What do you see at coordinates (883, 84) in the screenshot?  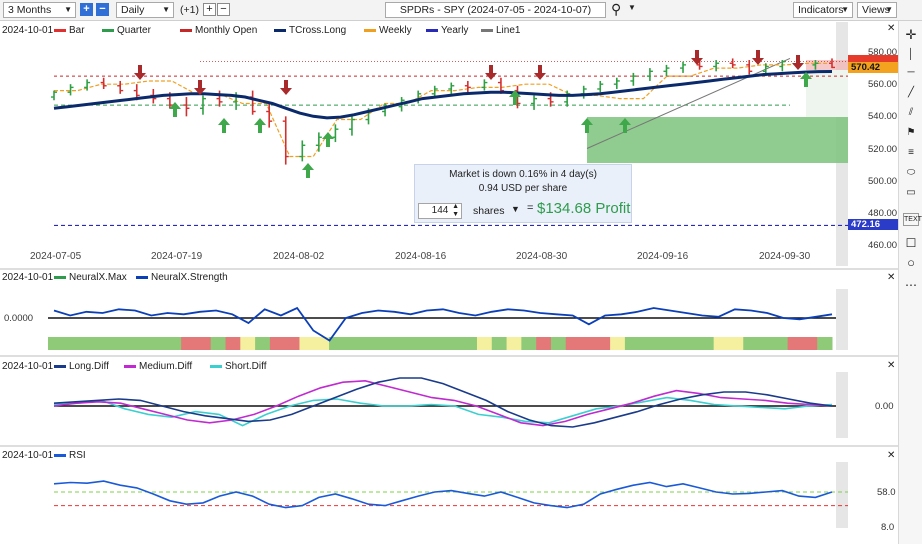 I see `y-tick: 560.00` at bounding box center [883, 84].